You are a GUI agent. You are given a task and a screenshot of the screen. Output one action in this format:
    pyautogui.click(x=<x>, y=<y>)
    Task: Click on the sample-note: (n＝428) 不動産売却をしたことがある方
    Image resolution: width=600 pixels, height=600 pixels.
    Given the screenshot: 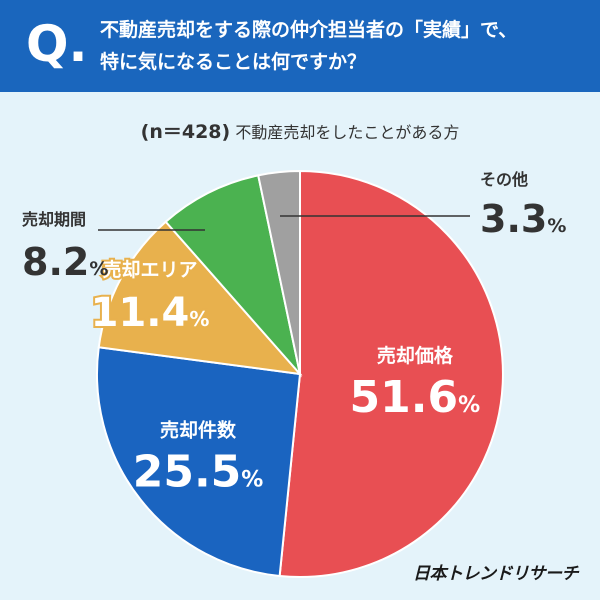 What is the action you would take?
    pyautogui.click(x=300, y=130)
    